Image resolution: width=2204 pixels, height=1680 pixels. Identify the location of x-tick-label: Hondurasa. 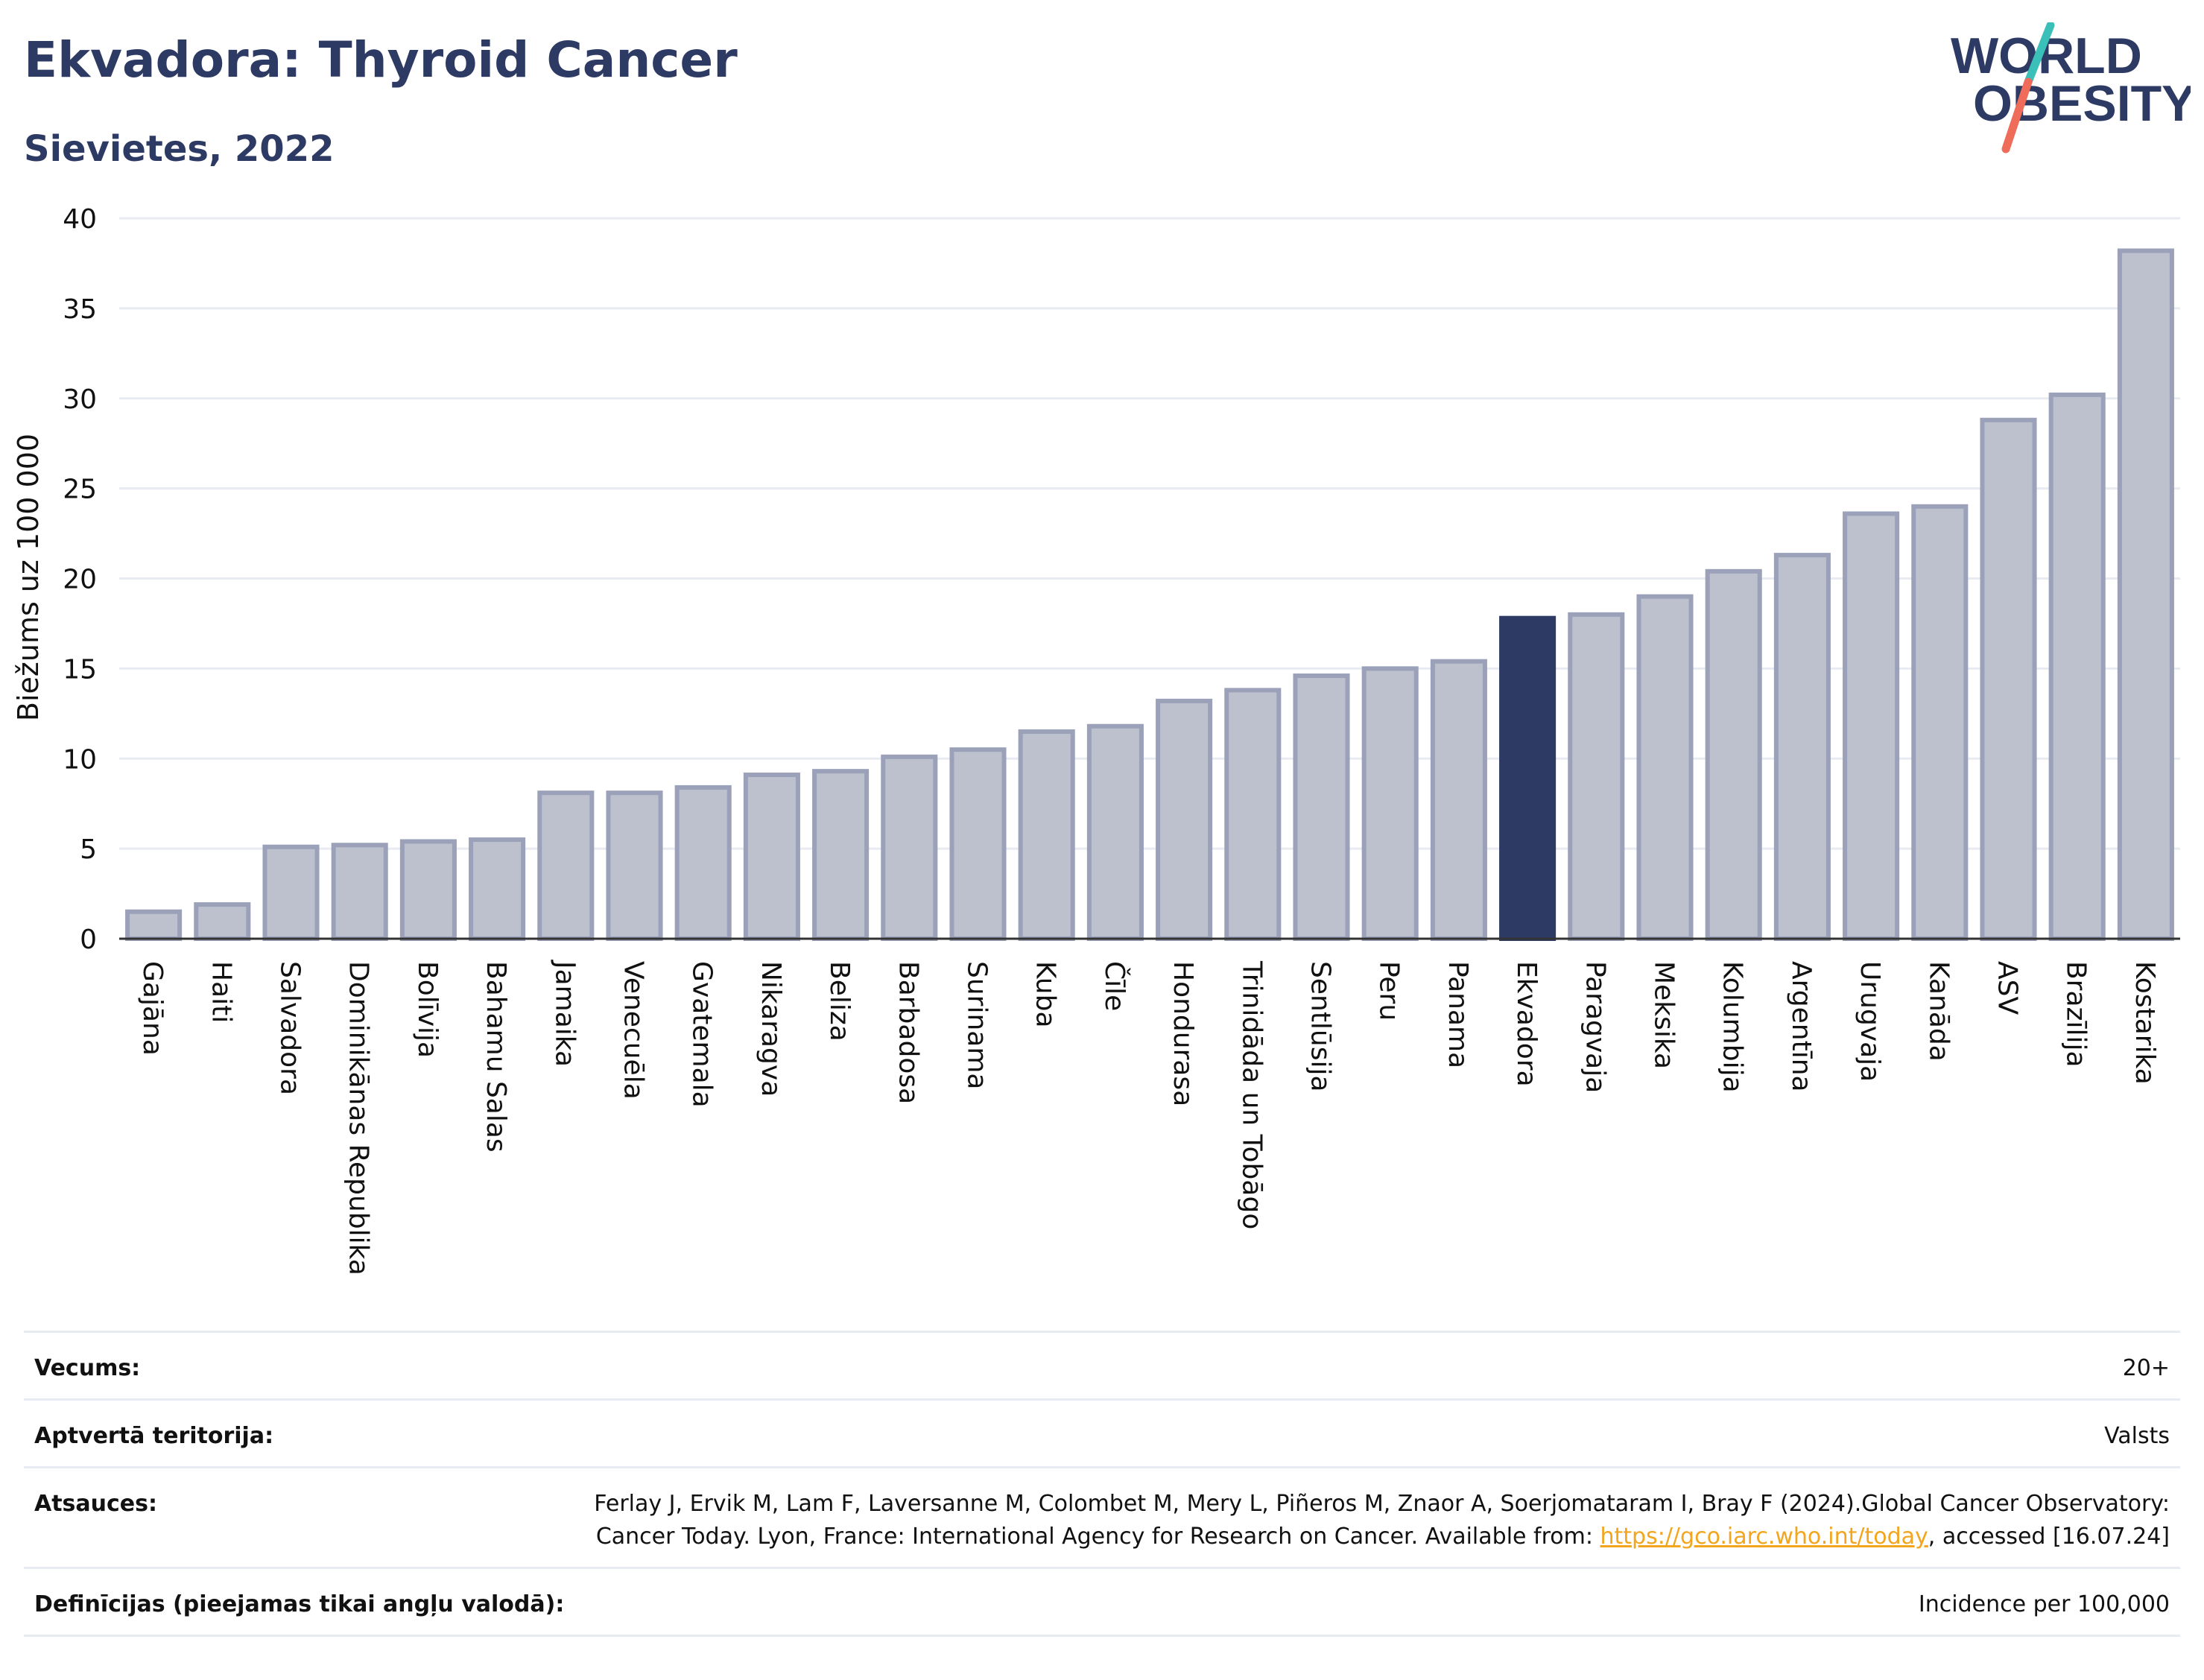
(1183, 1033).